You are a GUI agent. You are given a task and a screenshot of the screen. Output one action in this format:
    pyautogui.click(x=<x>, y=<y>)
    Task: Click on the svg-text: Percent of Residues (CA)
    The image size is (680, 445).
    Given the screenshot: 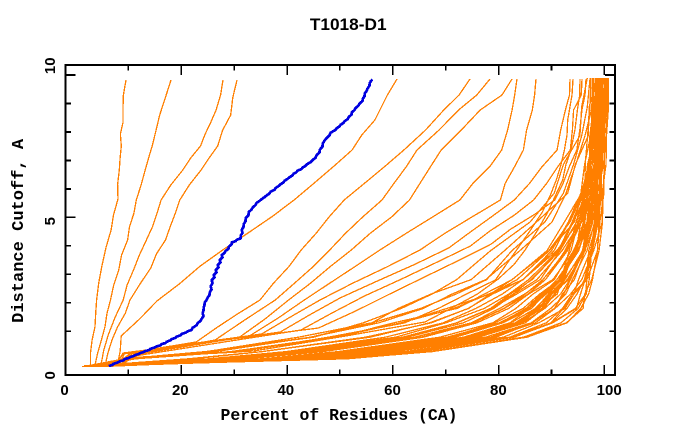 What is the action you would take?
    pyautogui.click(x=339, y=416)
    